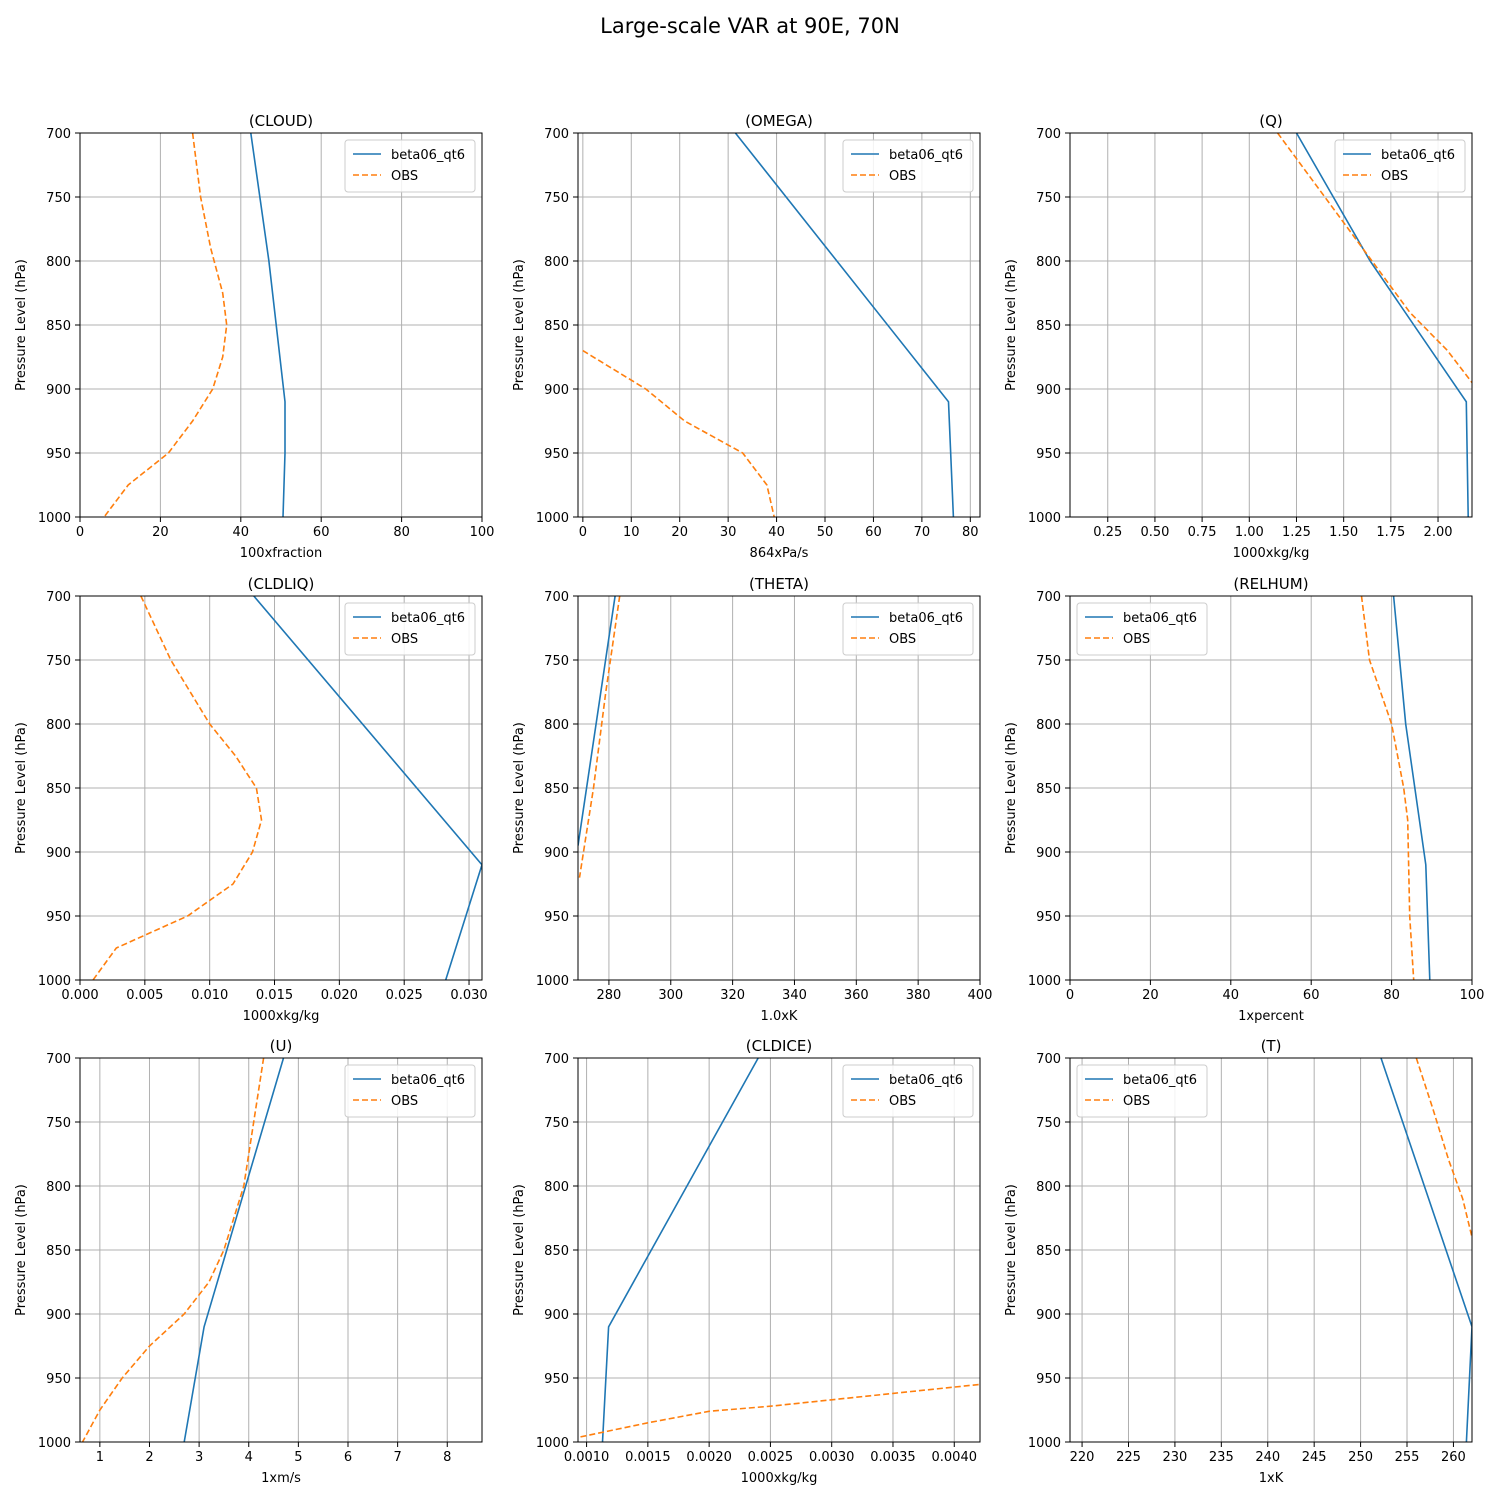 The image size is (1500, 1500). I want to click on x-tick-label: 0.0015, so click(648, 1457).